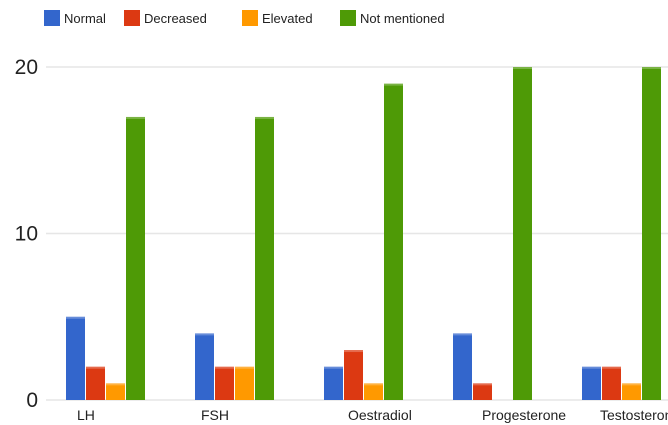 The height and width of the screenshot is (425, 668). What do you see at coordinates (204, 366) in the screenshot?
I see `bar-fsh-normal` at bounding box center [204, 366].